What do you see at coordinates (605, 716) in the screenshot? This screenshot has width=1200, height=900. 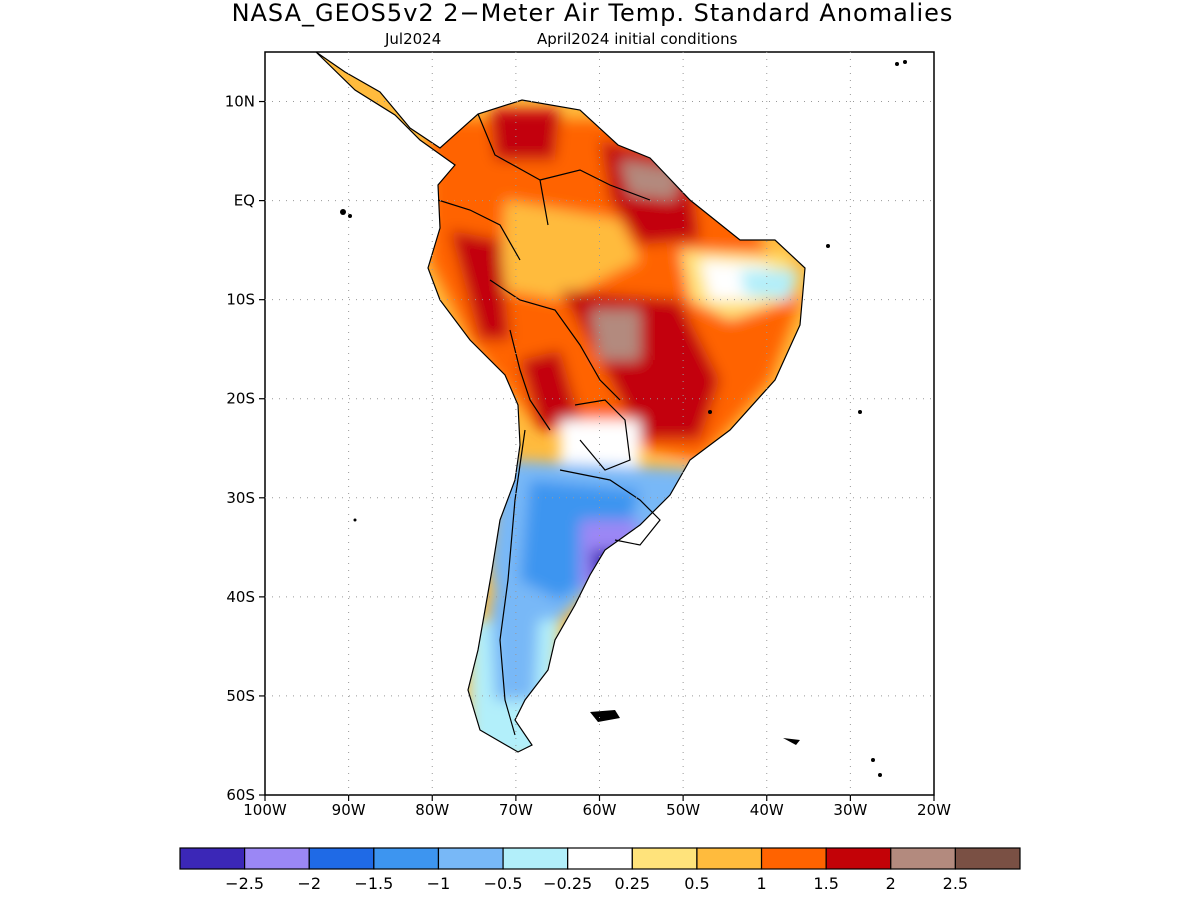 I see `falkland-islands` at bounding box center [605, 716].